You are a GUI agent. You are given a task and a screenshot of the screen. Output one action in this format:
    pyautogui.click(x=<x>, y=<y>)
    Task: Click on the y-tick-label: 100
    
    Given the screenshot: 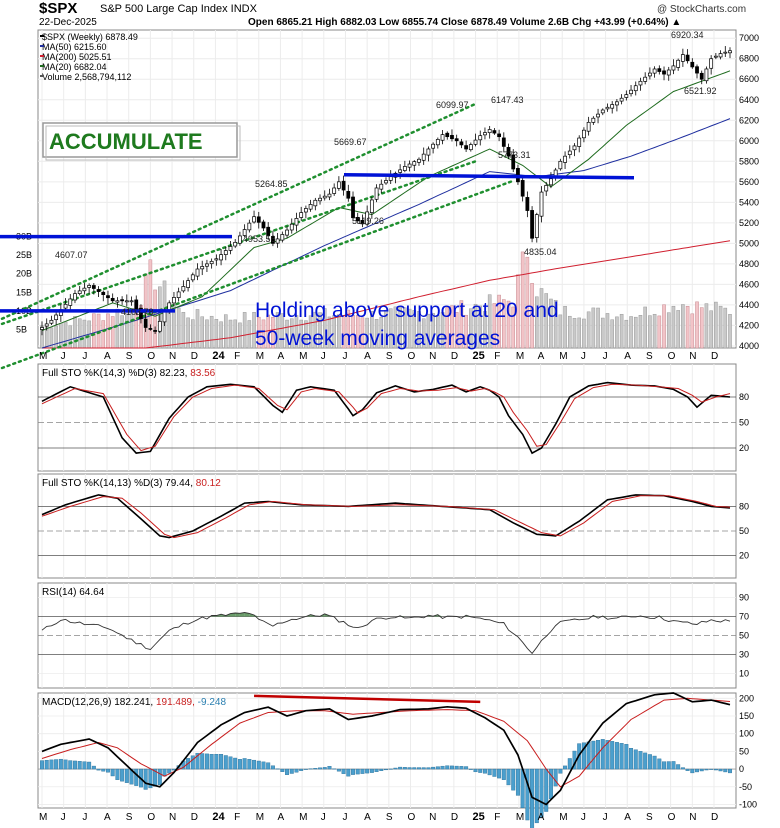 What is the action you would take?
    pyautogui.click(x=746, y=734)
    